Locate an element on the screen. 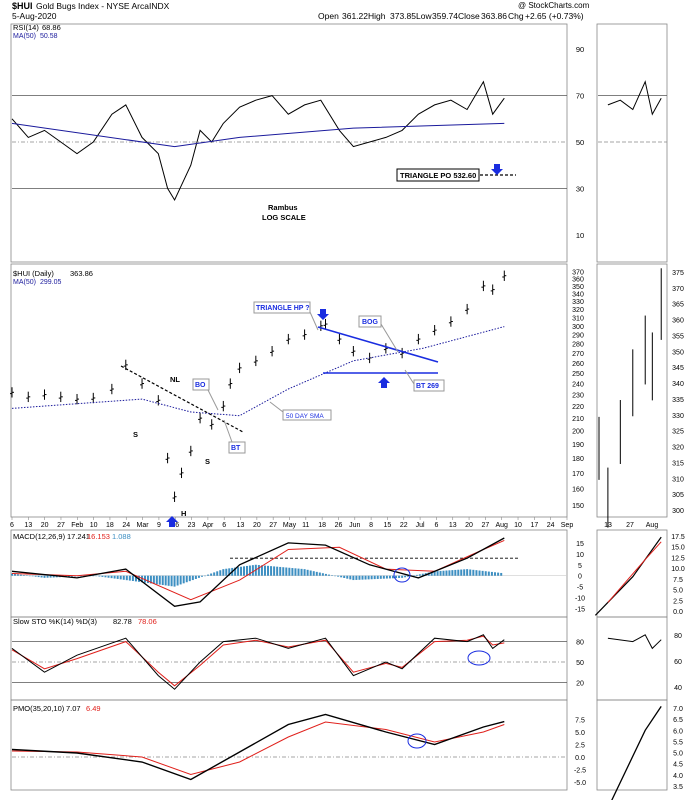  bt-269-label: BT 269 is located at coordinates (427, 386).